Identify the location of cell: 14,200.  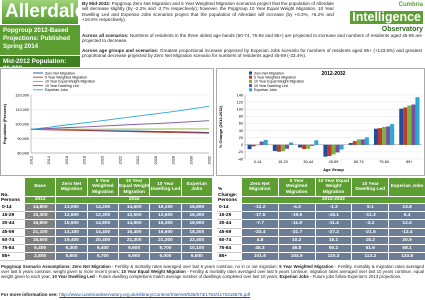
(102, 207).